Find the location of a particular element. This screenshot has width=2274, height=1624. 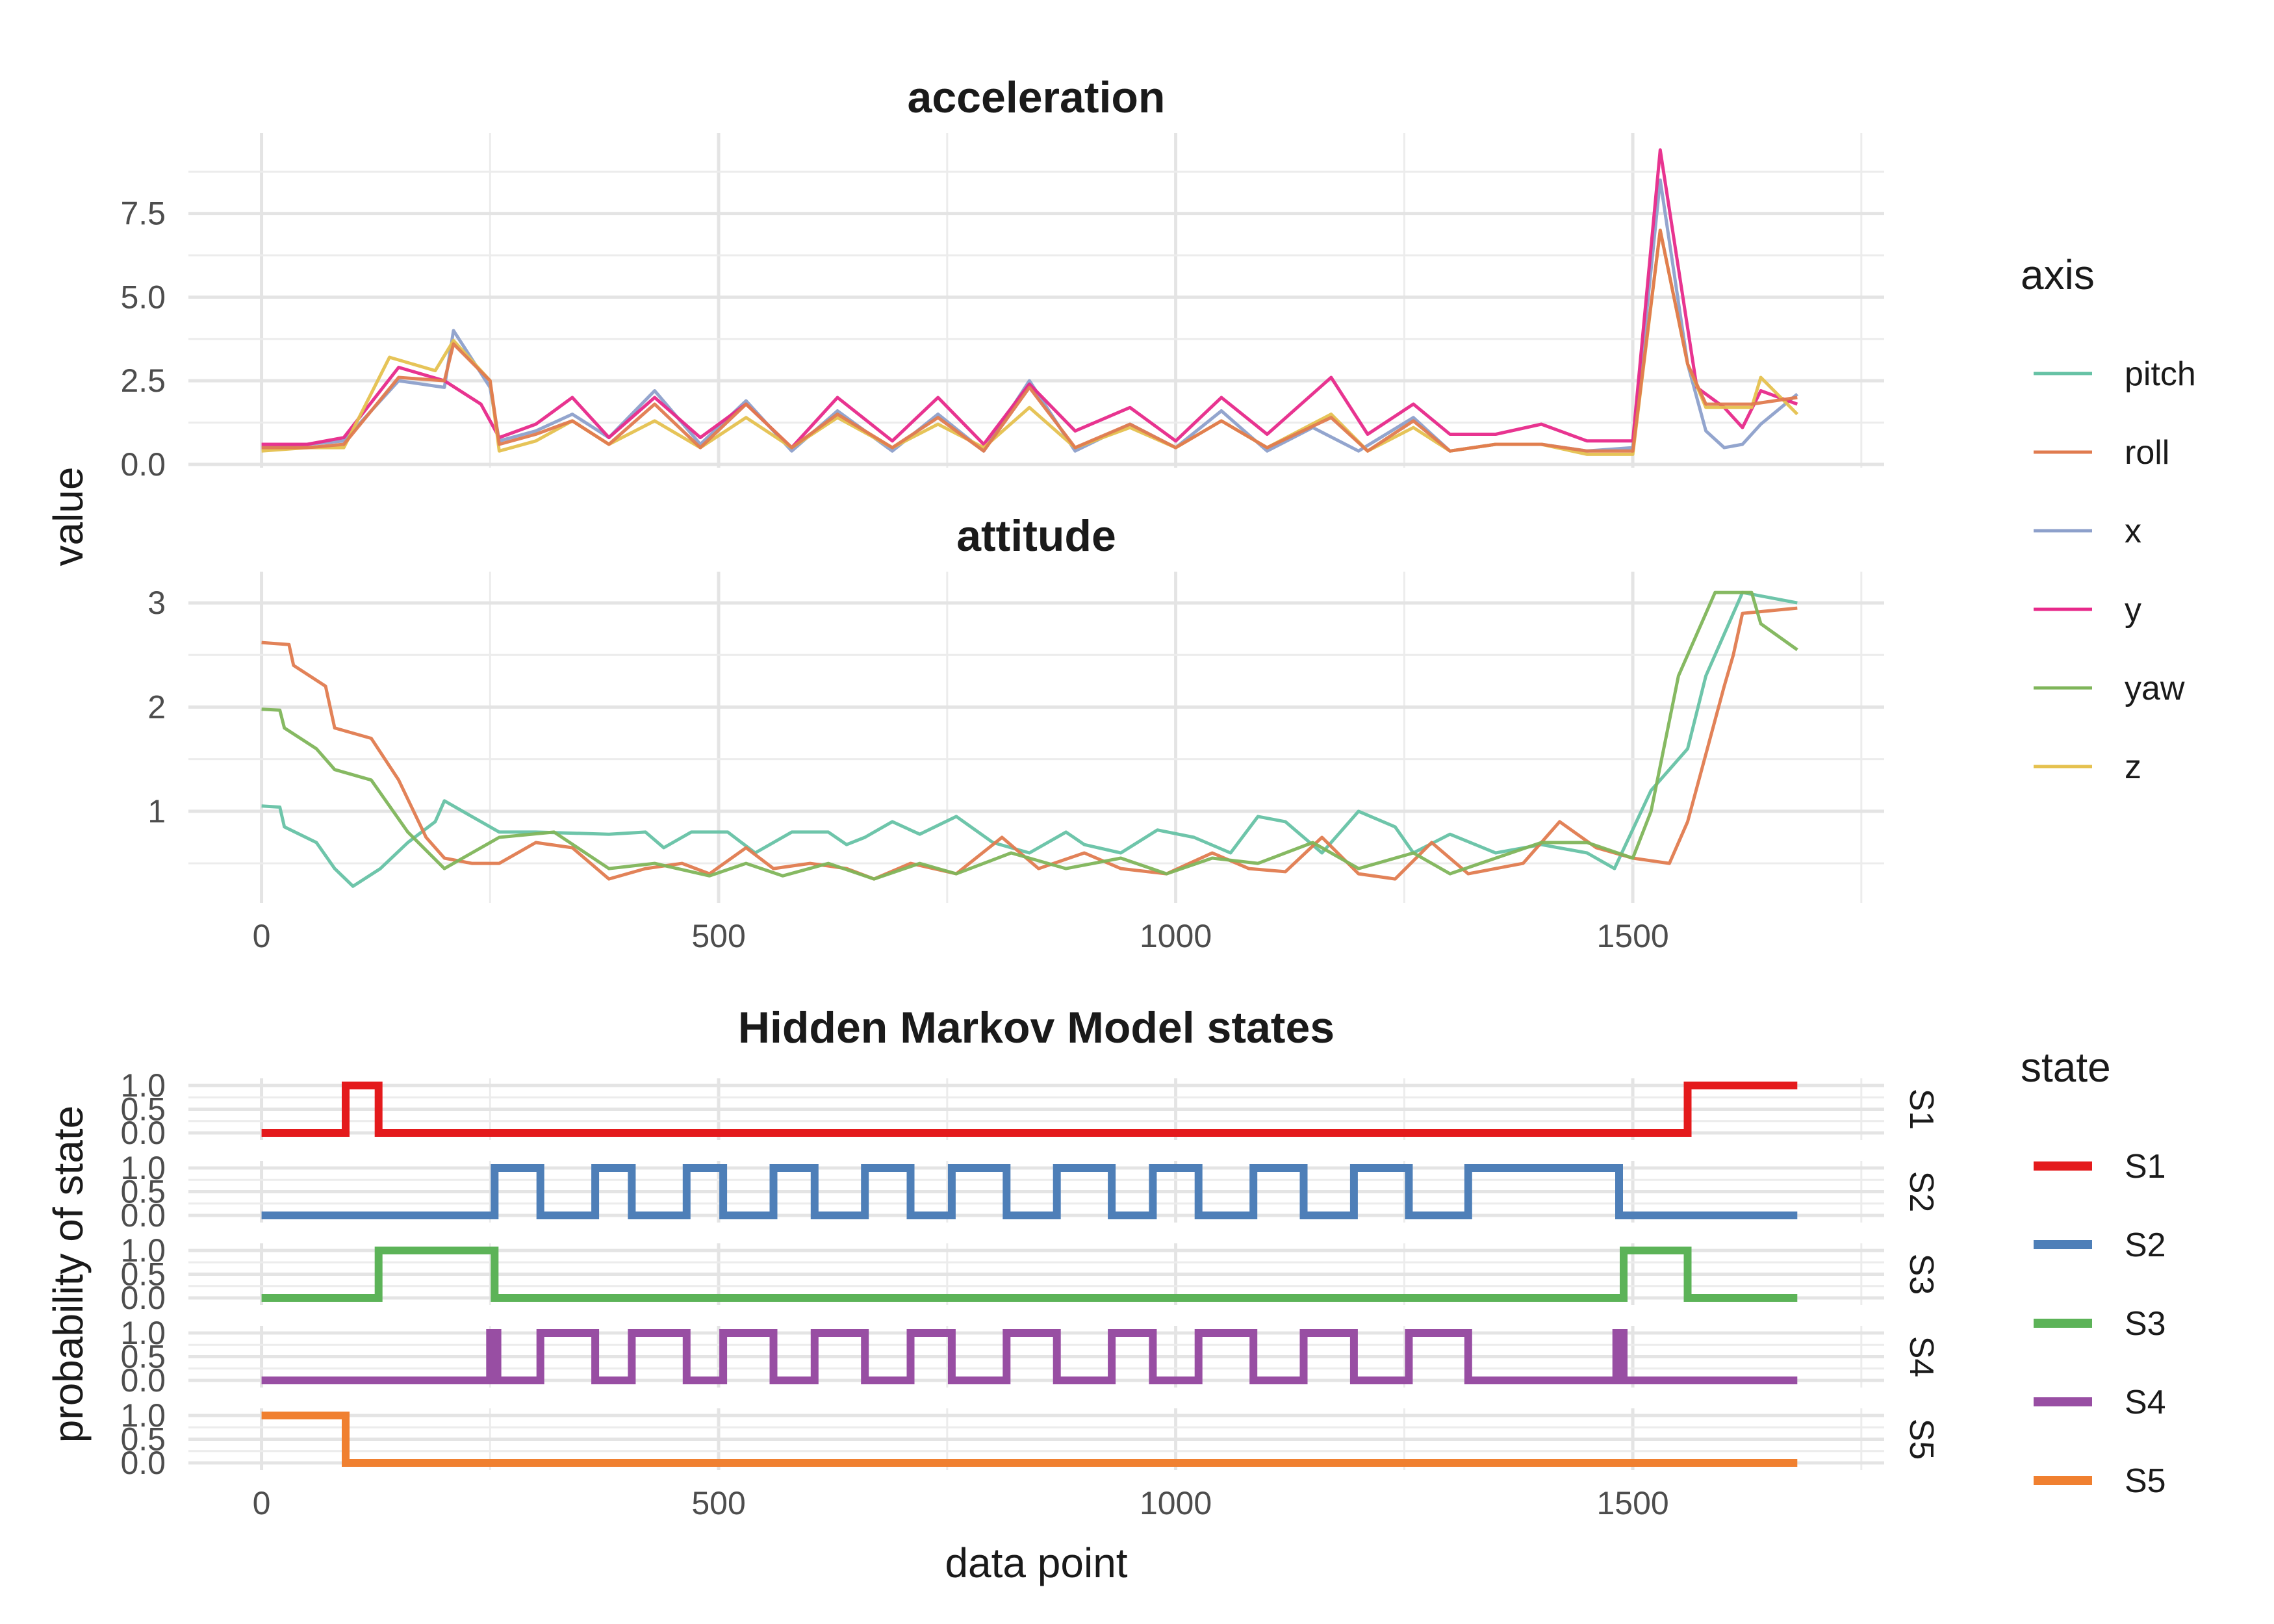

state-line-S2 is located at coordinates (1029, 1191).